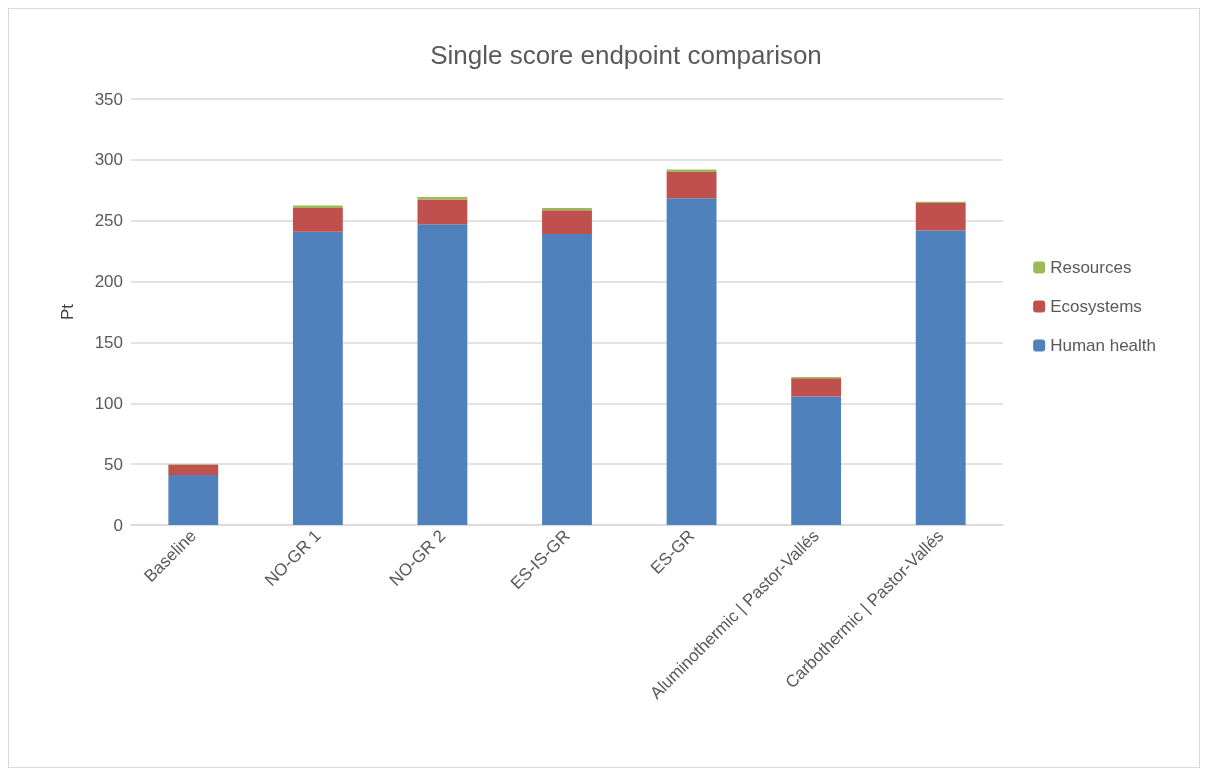 This screenshot has height=776, width=1209. What do you see at coordinates (113, 464) in the screenshot?
I see `y-tick-label: 50` at bounding box center [113, 464].